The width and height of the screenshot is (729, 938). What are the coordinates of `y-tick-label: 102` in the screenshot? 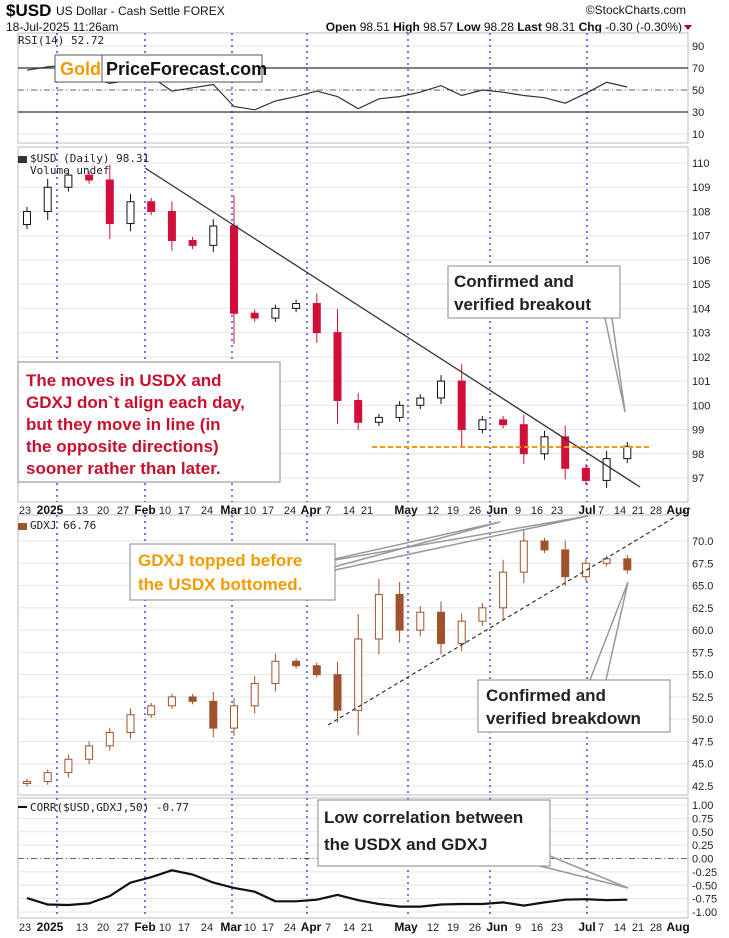 It's located at (701, 358).